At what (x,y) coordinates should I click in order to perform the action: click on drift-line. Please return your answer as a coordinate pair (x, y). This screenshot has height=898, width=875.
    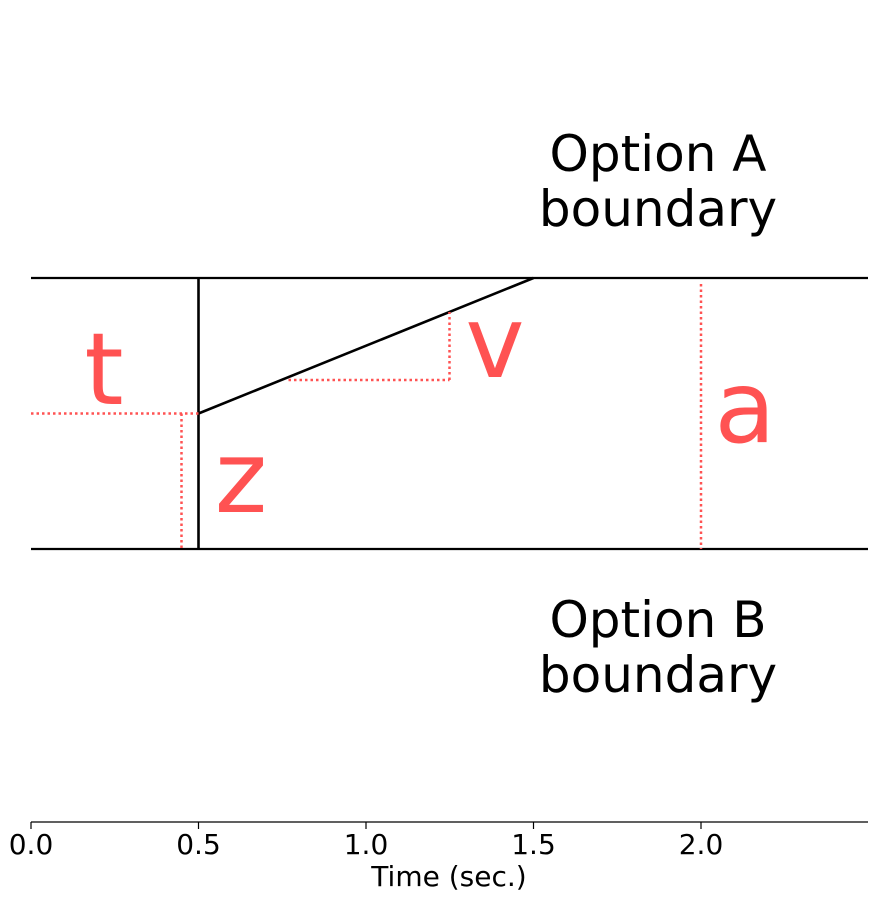
    Looking at the image, I should click on (366, 345).